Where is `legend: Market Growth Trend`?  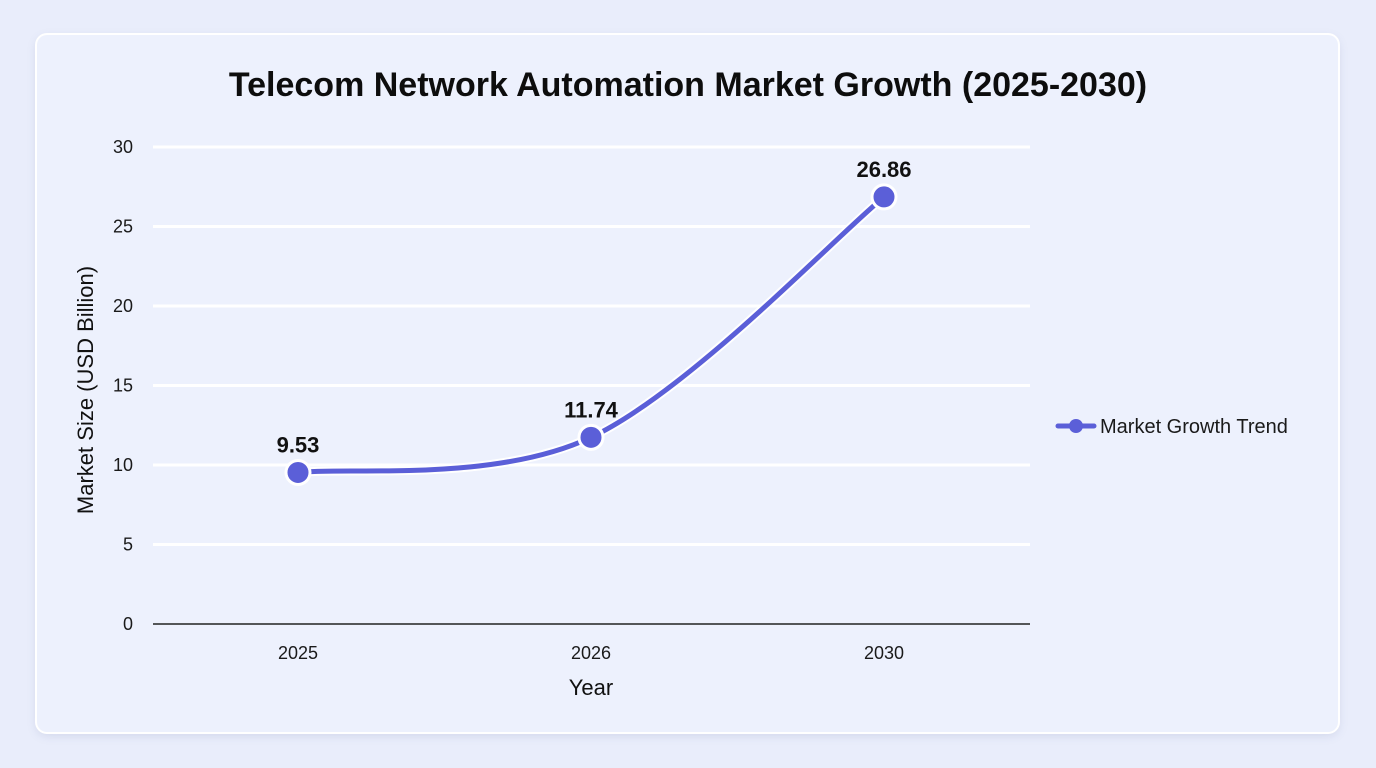
legend: Market Growth Trend is located at coordinates (1171, 427).